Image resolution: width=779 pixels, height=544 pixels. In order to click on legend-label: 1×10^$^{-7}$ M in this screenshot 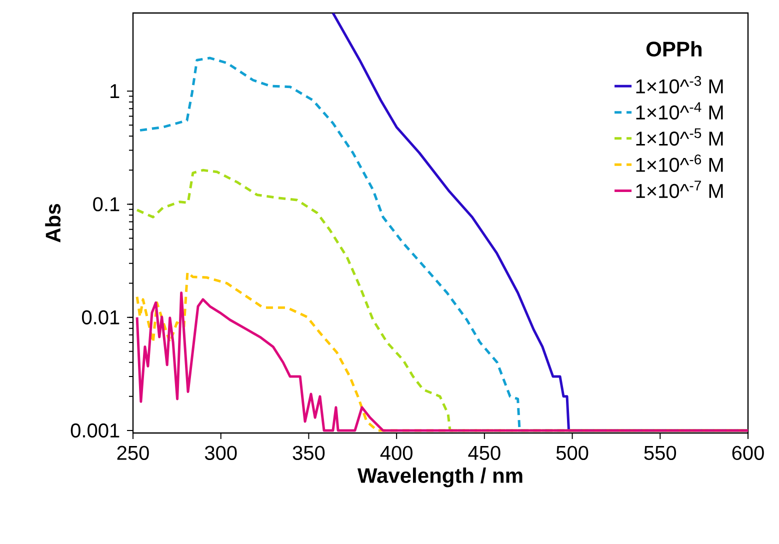, I will do `click(679, 189)`.